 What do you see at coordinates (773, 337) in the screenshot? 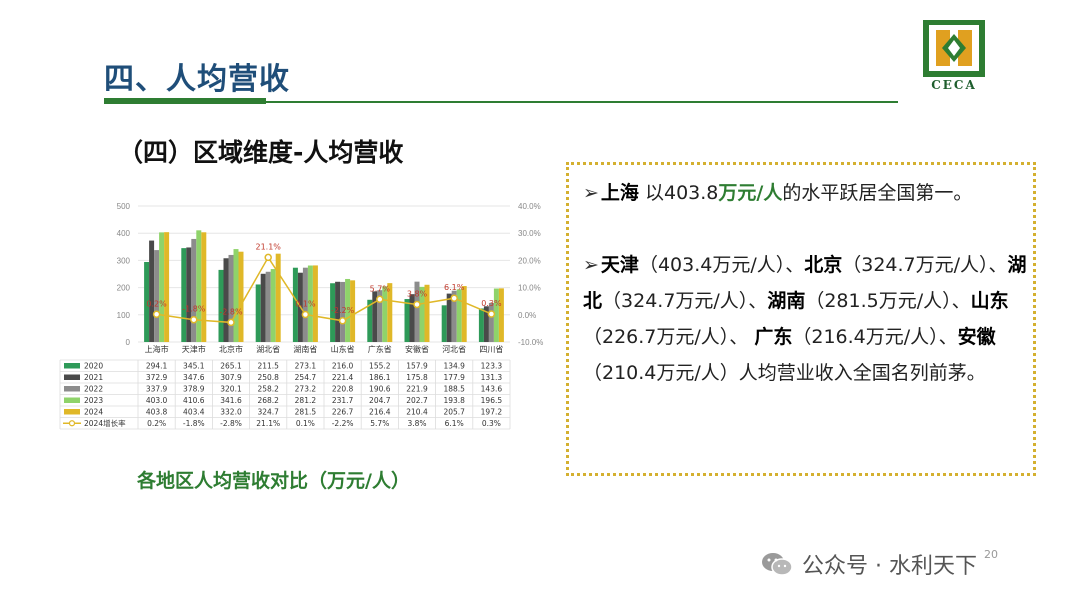
I see `region-name: 广东` at bounding box center [773, 337].